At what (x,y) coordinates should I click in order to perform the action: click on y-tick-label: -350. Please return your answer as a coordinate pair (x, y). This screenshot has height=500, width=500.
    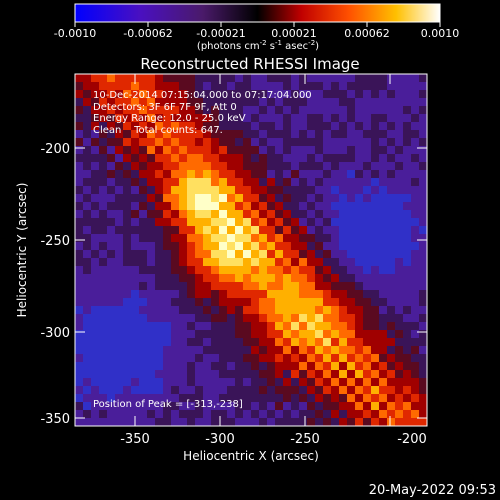
    Looking at the image, I should click on (55, 419).